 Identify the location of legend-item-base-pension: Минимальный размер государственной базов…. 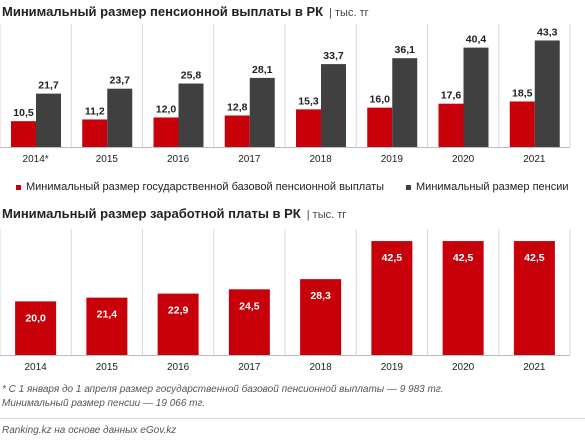
(200, 187).